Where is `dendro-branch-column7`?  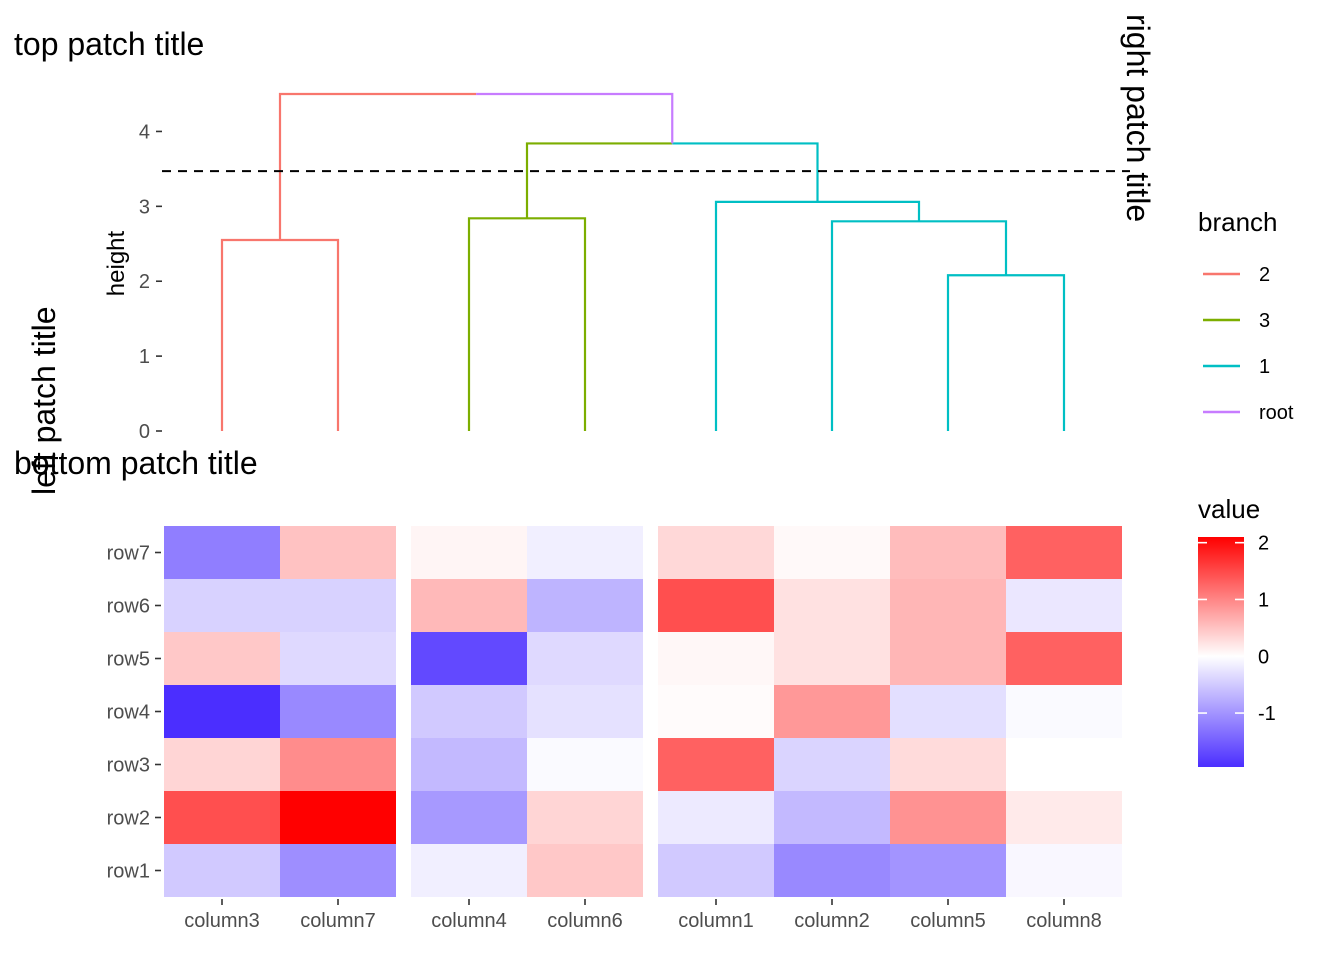 dendro-branch-column7 is located at coordinates (310, 334).